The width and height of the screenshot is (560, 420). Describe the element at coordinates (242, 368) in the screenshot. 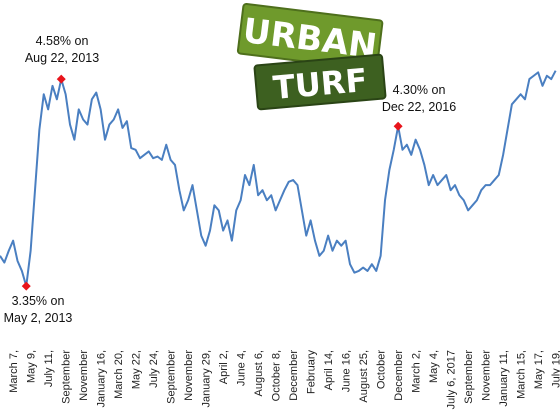

I see `x-tick-label: June 4,` at that location.